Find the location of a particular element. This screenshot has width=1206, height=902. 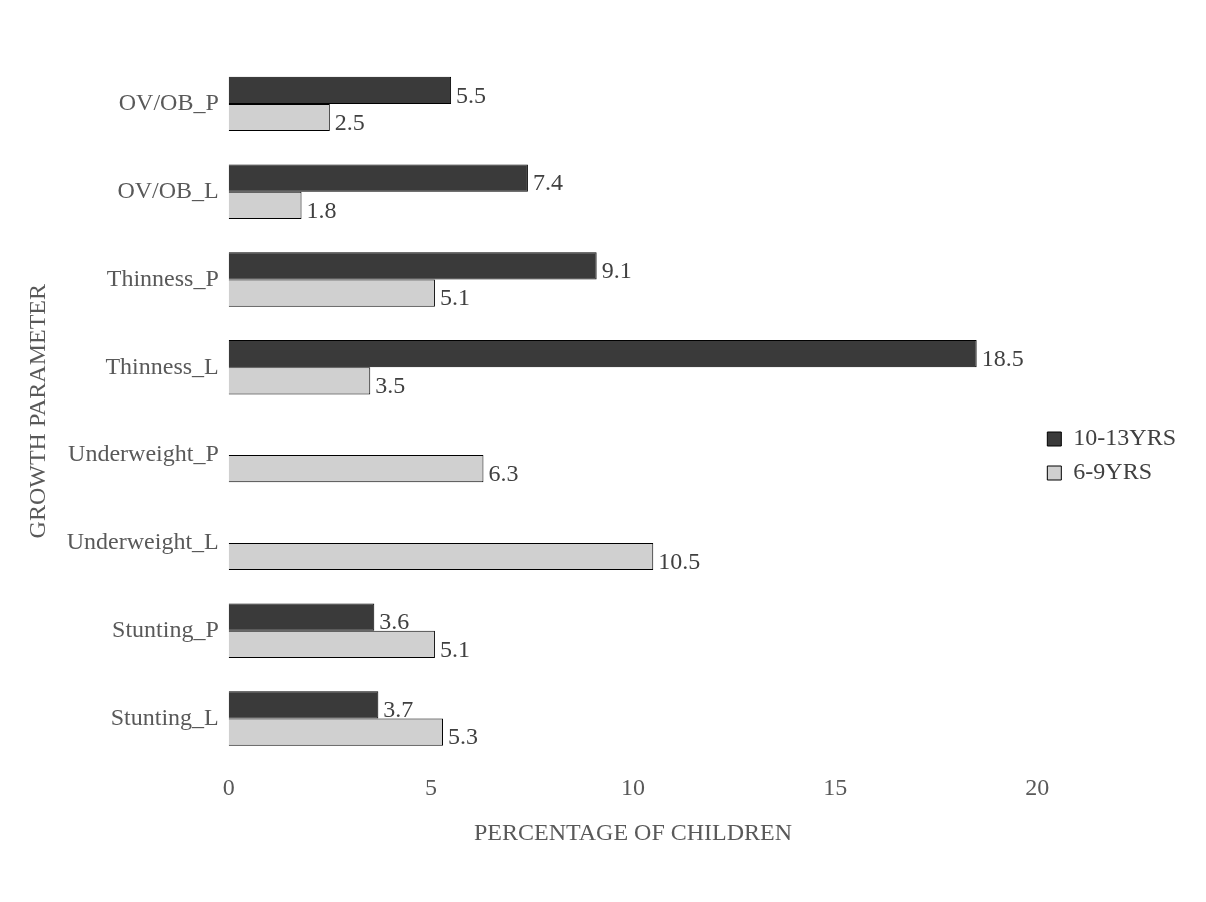

legend-label: 10-13YRS is located at coordinates (1125, 437).